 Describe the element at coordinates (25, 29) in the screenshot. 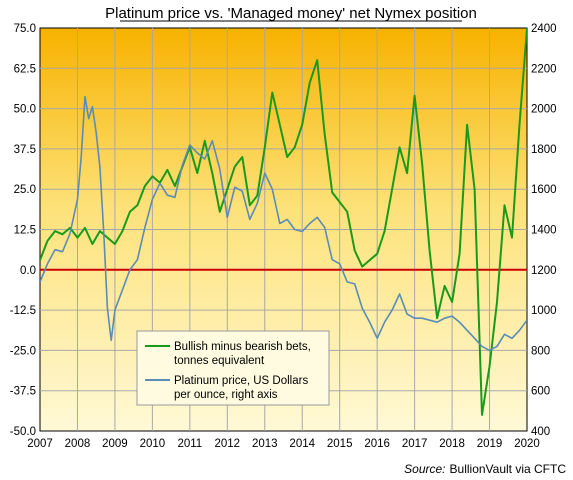

I see `left-tick-label: 75.0` at that location.